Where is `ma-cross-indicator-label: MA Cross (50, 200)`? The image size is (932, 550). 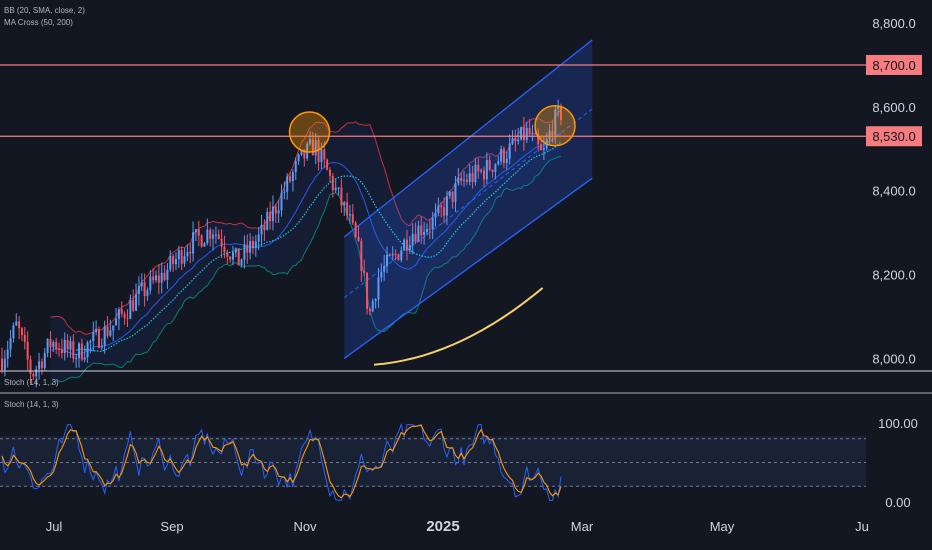
ma-cross-indicator-label: MA Cross (50, 200) is located at coordinates (38, 22).